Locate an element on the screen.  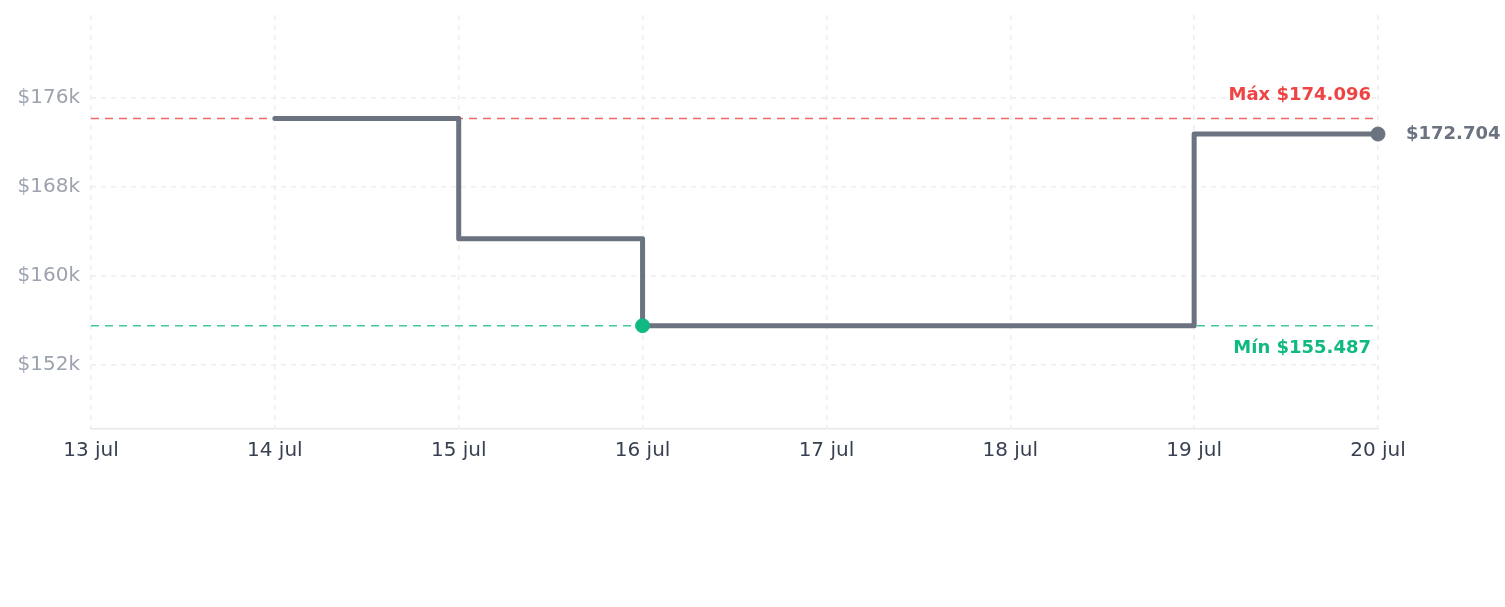
x-tick-label: 20 jul is located at coordinates (1378, 449).